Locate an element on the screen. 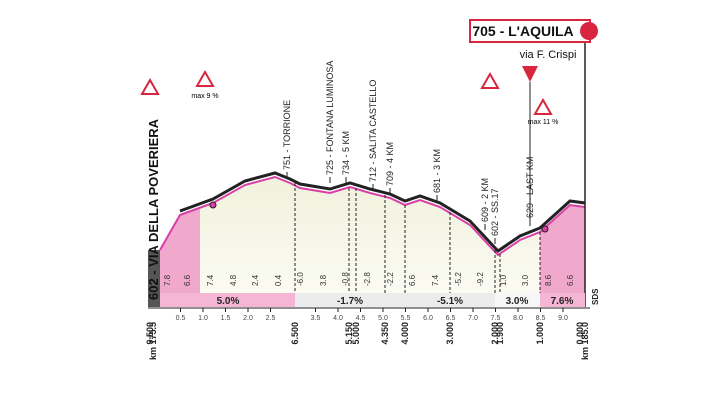 This screenshot has height=405, width=728. km-tick: 2.0 is located at coordinates (248, 318).